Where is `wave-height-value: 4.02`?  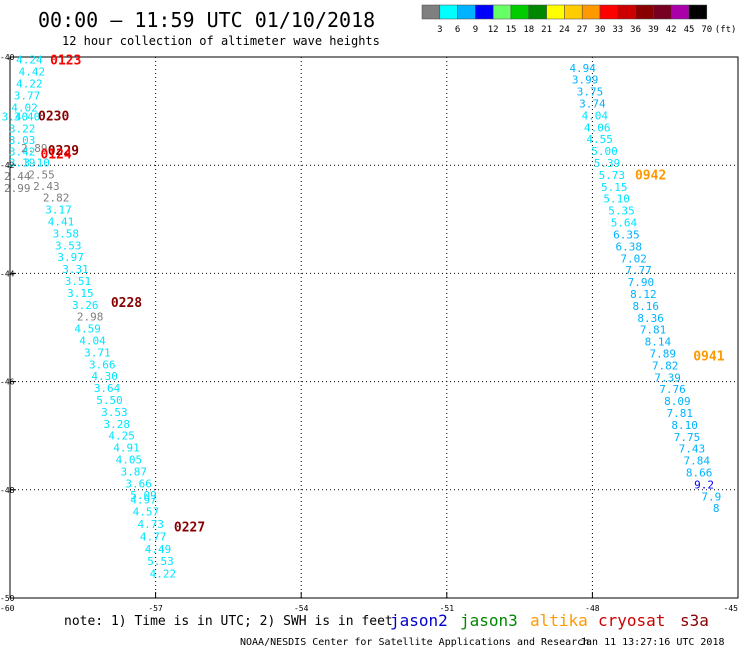 wave-height-value: 4.02 is located at coordinates (24, 107).